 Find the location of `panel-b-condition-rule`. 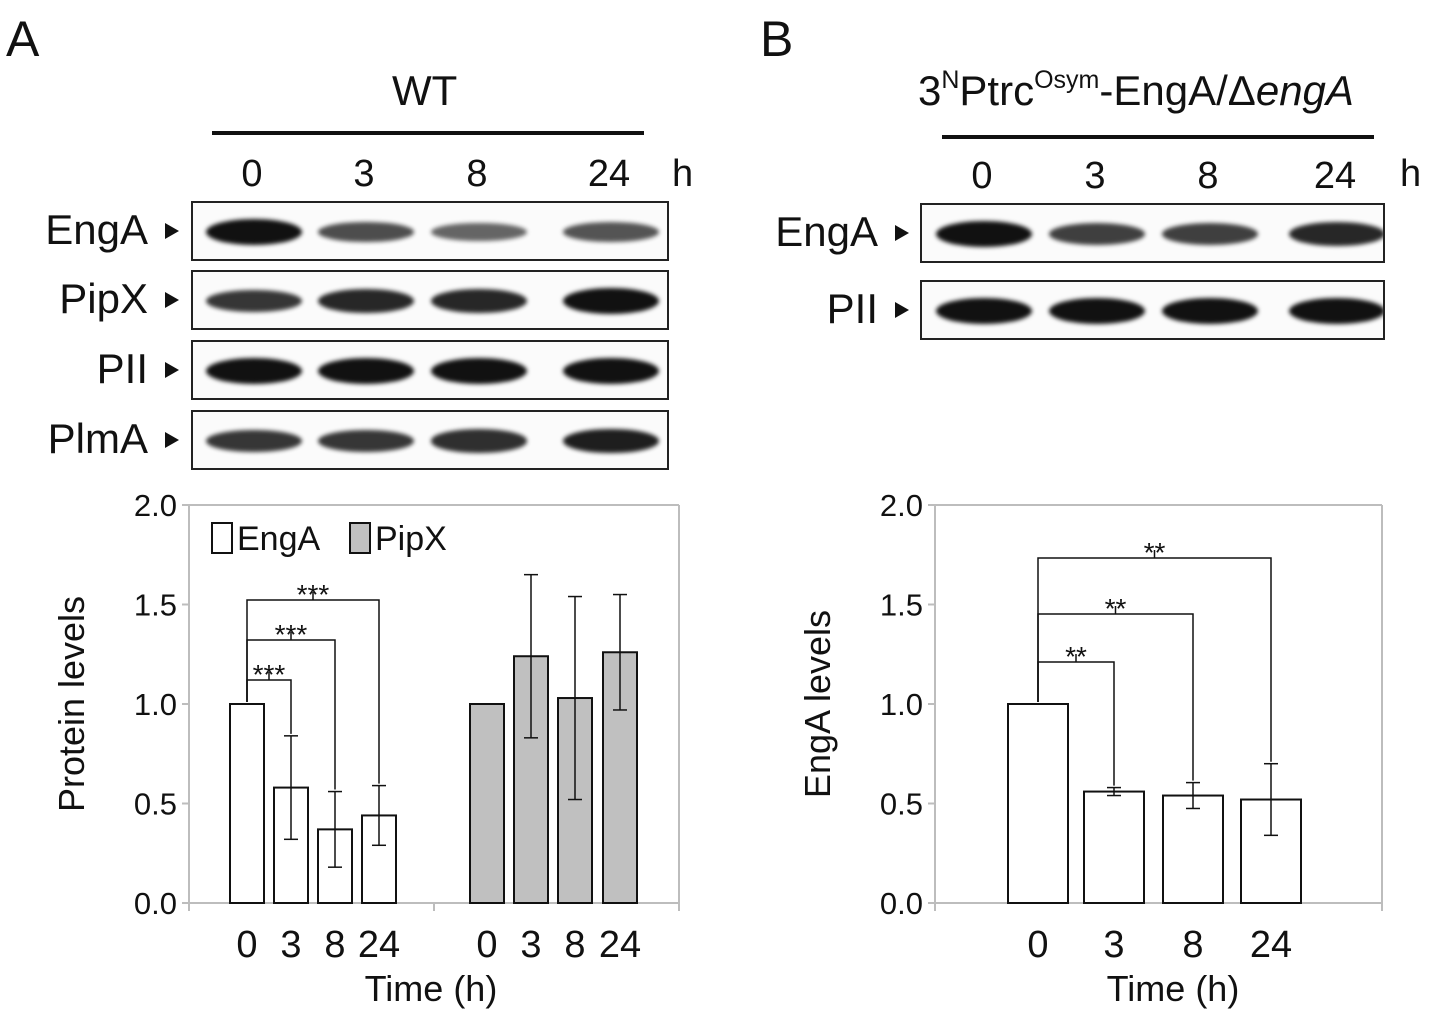

panel-b-condition-rule is located at coordinates (1158, 137).